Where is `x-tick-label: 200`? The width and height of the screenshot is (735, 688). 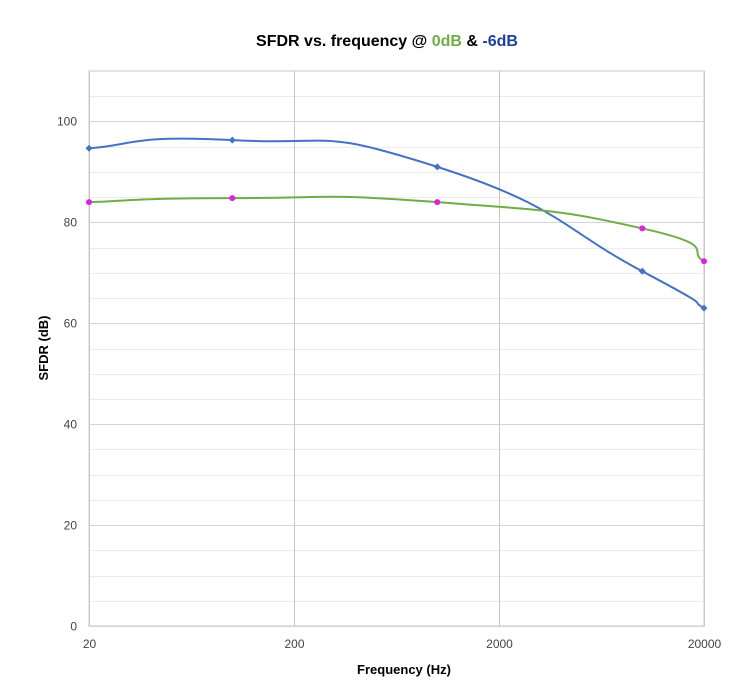 x-tick-label: 200 is located at coordinates (294, 644).